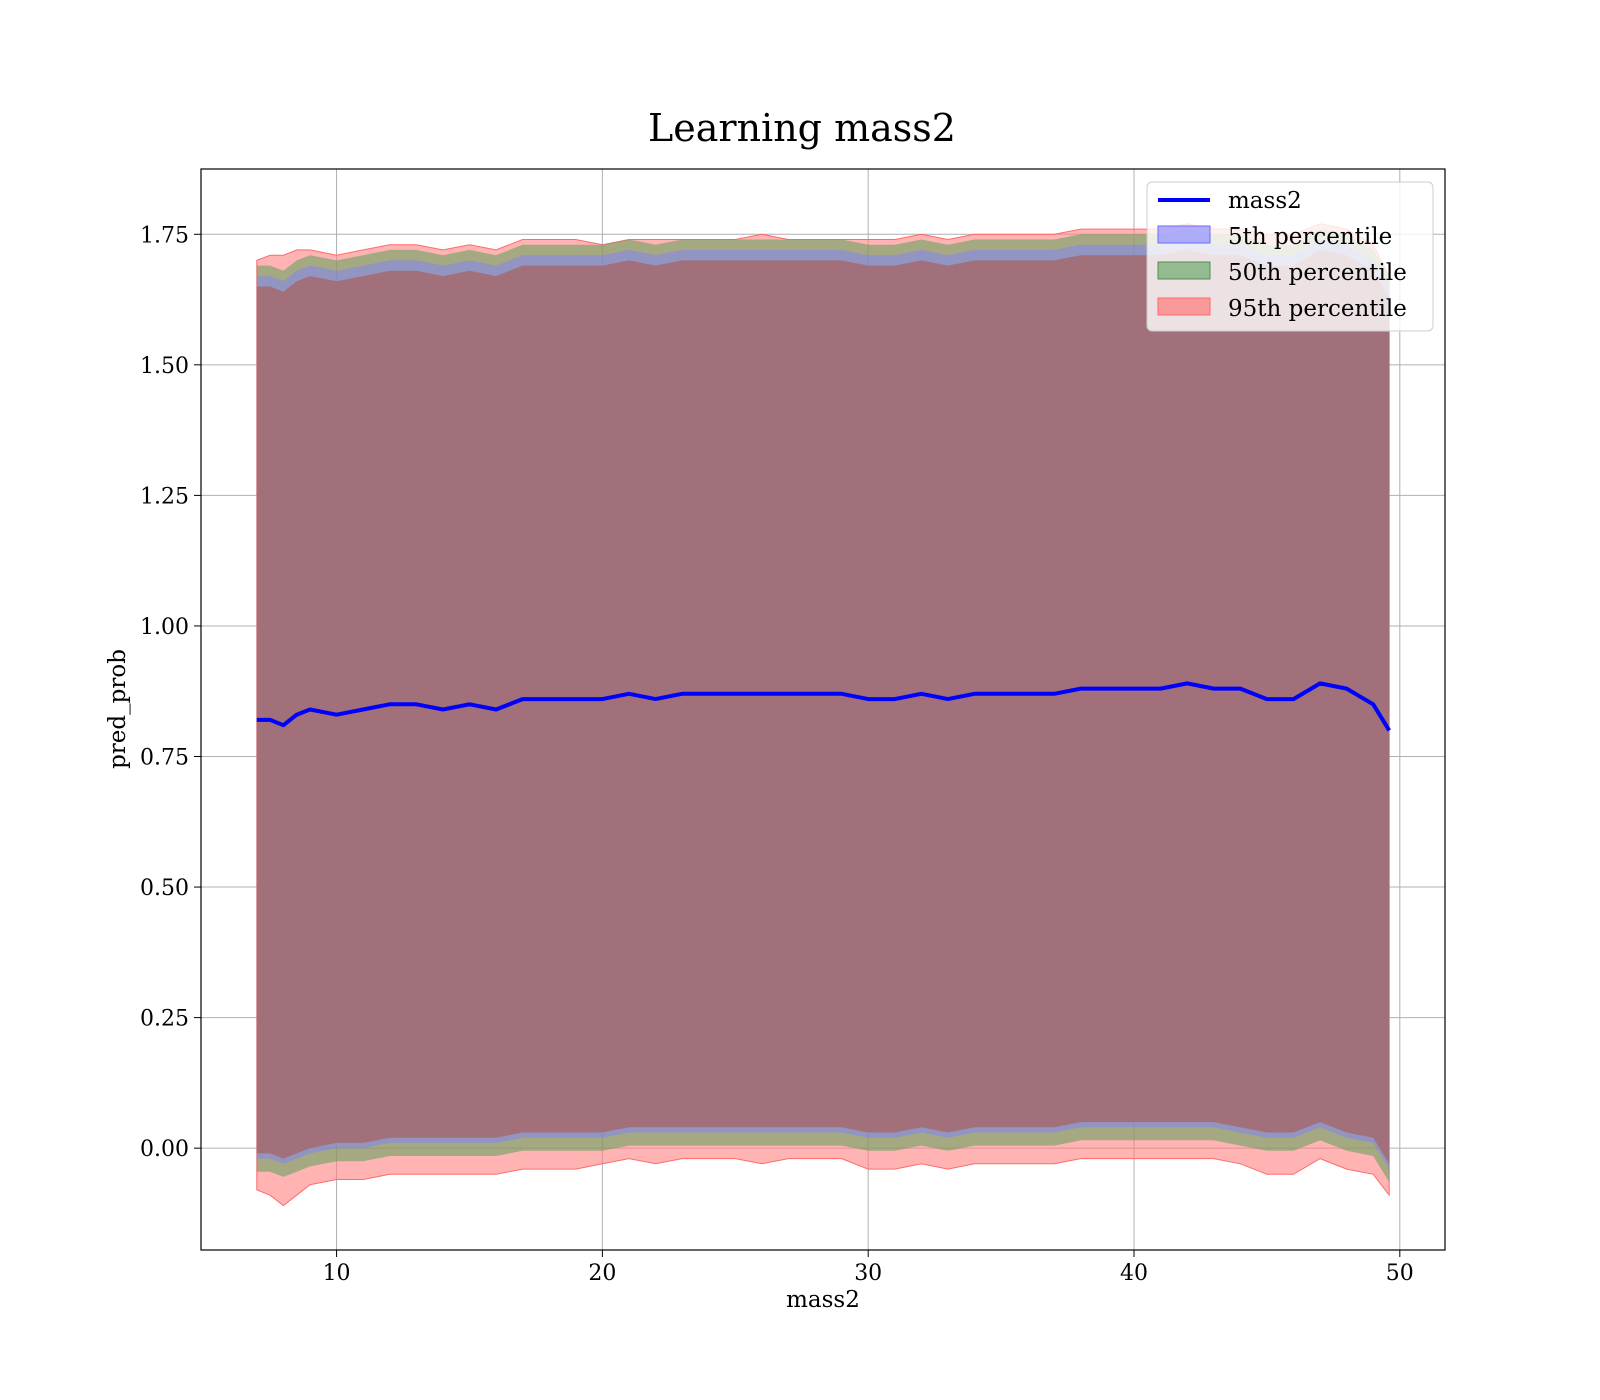 The image size is (1600, 1400). I want to click on series-lines, so click(823, 706).